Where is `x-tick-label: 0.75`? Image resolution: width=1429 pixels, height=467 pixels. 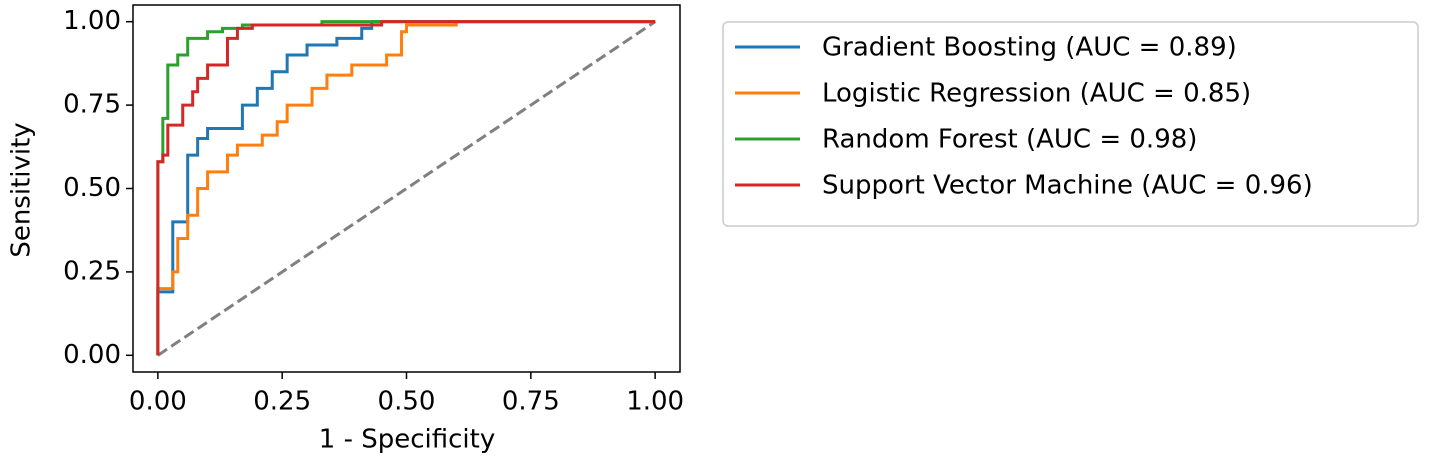 x-tick-label: 0.75 is located at coordinates (531, 402).